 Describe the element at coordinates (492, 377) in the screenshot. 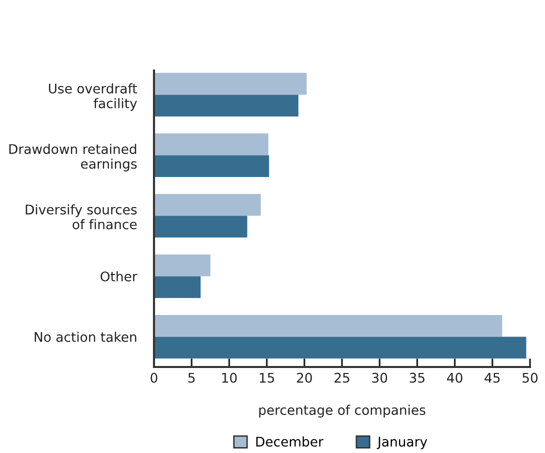

I see `x-tick-label: 45` at that location.